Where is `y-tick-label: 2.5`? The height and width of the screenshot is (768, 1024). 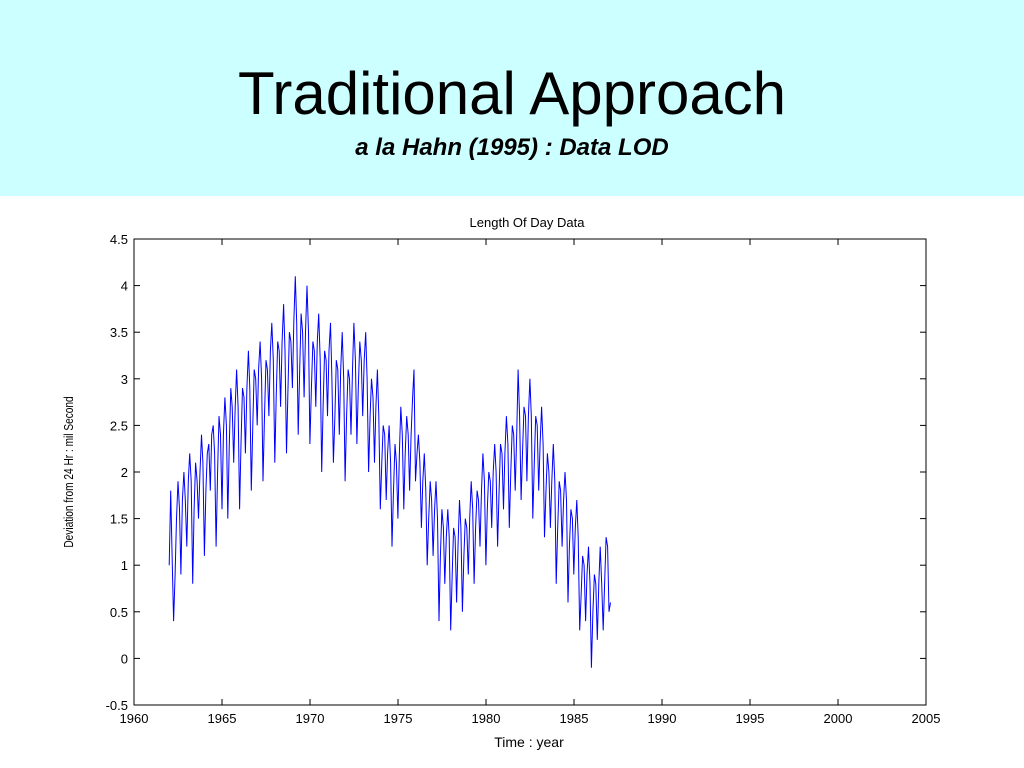
y-tick-label: 2.5 is located at coordinates (119, 425).